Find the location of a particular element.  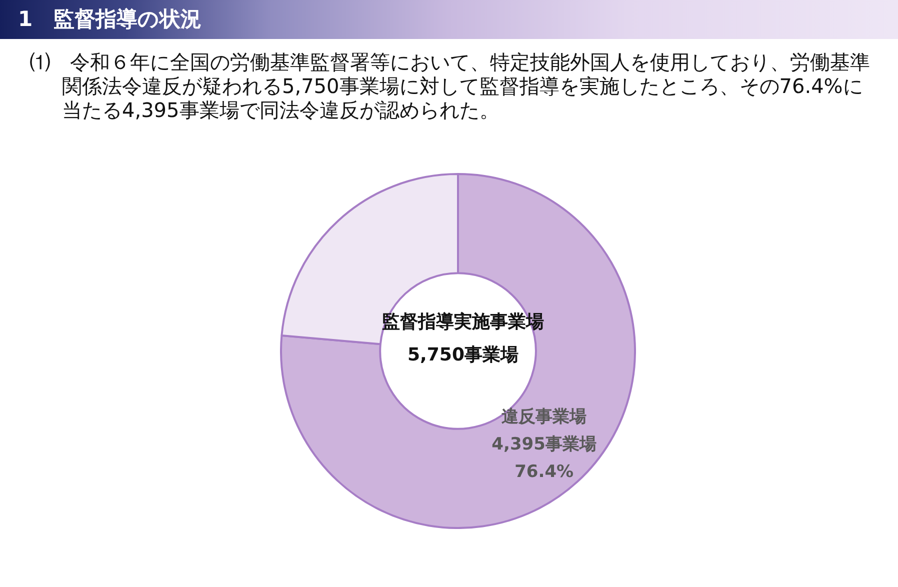

chart-subtitle: ⑴ 令和６年に全国の労働基準監督署等において、特定技能外国人を使用しており、労働基準関係法令違反が疑われる5,750事業場に対して監督指導を実施したところ、その76.4%に当たる4,395事業場で同法令違反が認められた。 is located at coordinates (450, 86).